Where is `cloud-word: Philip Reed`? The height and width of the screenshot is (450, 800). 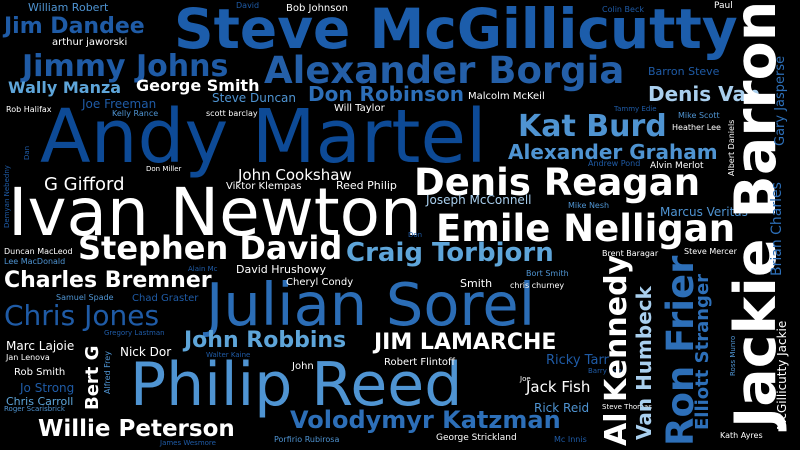
cloud-word: Philip Reed is located at coordinates (296, 385).